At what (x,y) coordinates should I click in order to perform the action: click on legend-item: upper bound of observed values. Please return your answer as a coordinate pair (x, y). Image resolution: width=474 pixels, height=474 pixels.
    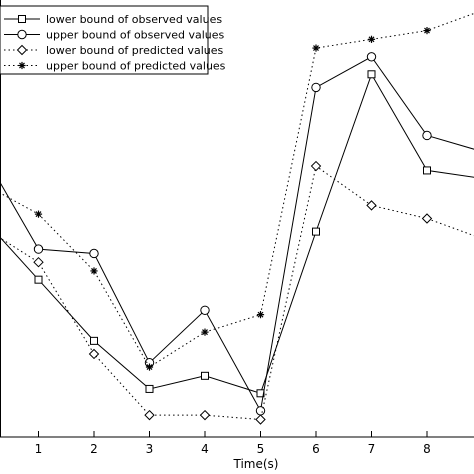
    Looking at the image, I should click on (114, 35).